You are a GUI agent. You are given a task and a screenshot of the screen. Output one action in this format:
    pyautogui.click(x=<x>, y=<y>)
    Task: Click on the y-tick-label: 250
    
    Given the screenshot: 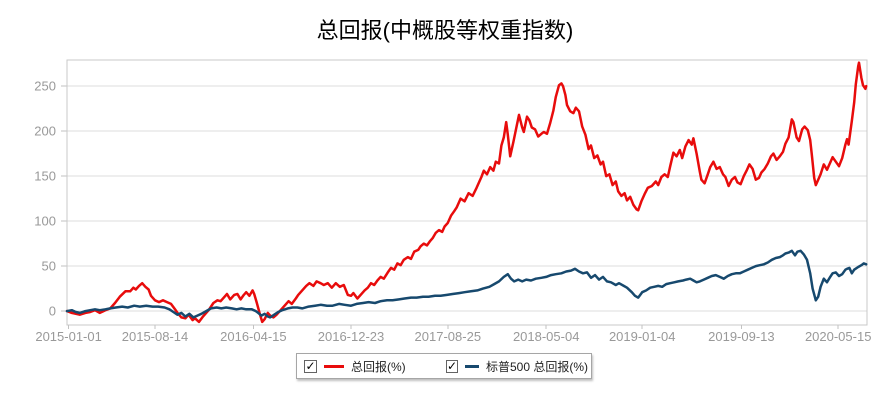 What is the action you would take?
    pyautogui.click(x=45, y=86)
    